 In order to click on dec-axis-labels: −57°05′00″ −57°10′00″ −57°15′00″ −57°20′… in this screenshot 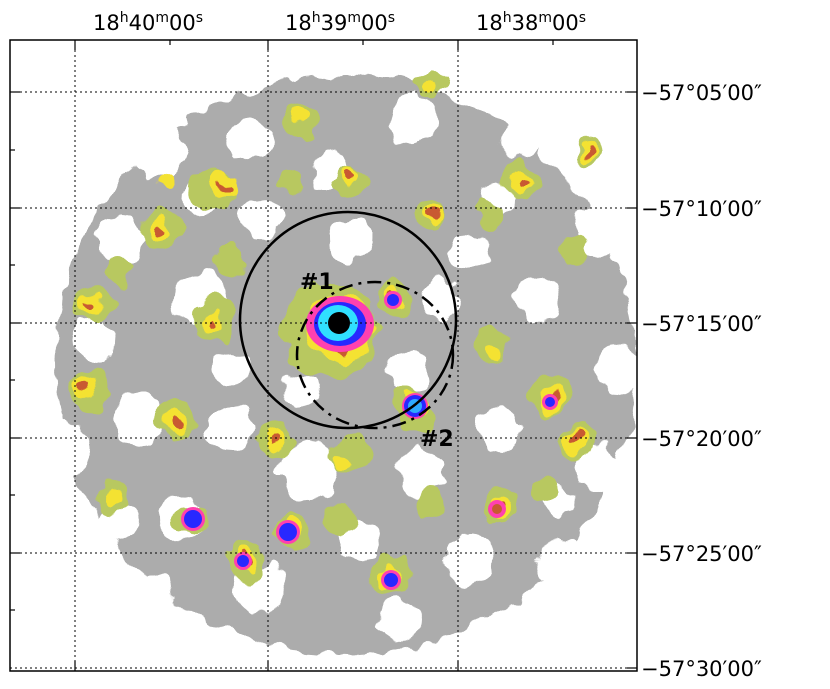, I will do `click(701, 381)`.